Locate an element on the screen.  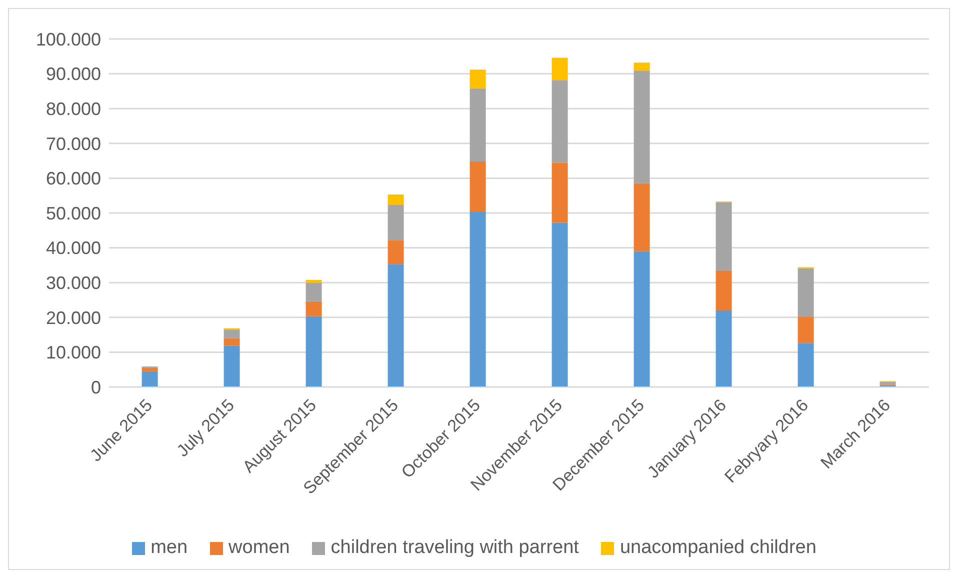
y-tick-label: 0 is located at coordinates (95, 387).